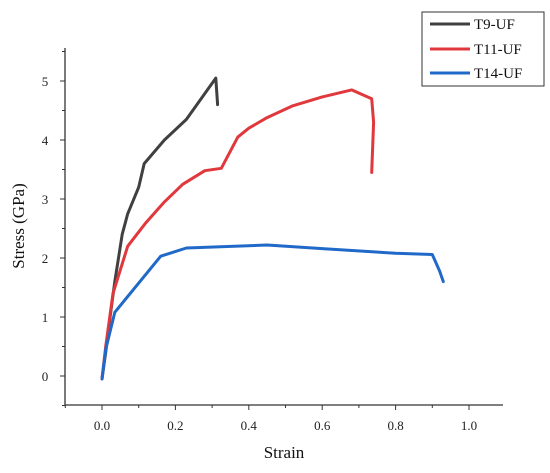 The width and height of the screenshot is (550, 473). What do you see at coordinates (498, 50) in the screenshot?
I see `legend-label-t11-uf: T11-UF` at bounding box center [498, 50].